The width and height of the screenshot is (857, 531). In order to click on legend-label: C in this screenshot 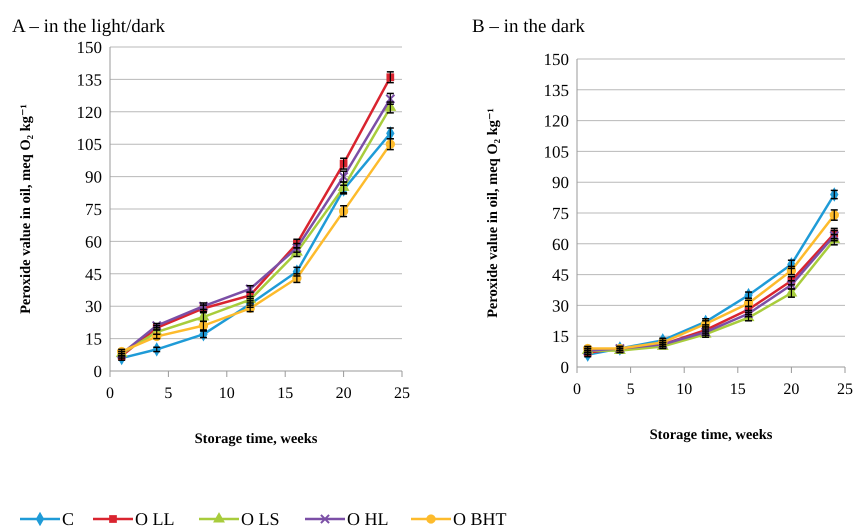, I will do `click(68, 519)`.